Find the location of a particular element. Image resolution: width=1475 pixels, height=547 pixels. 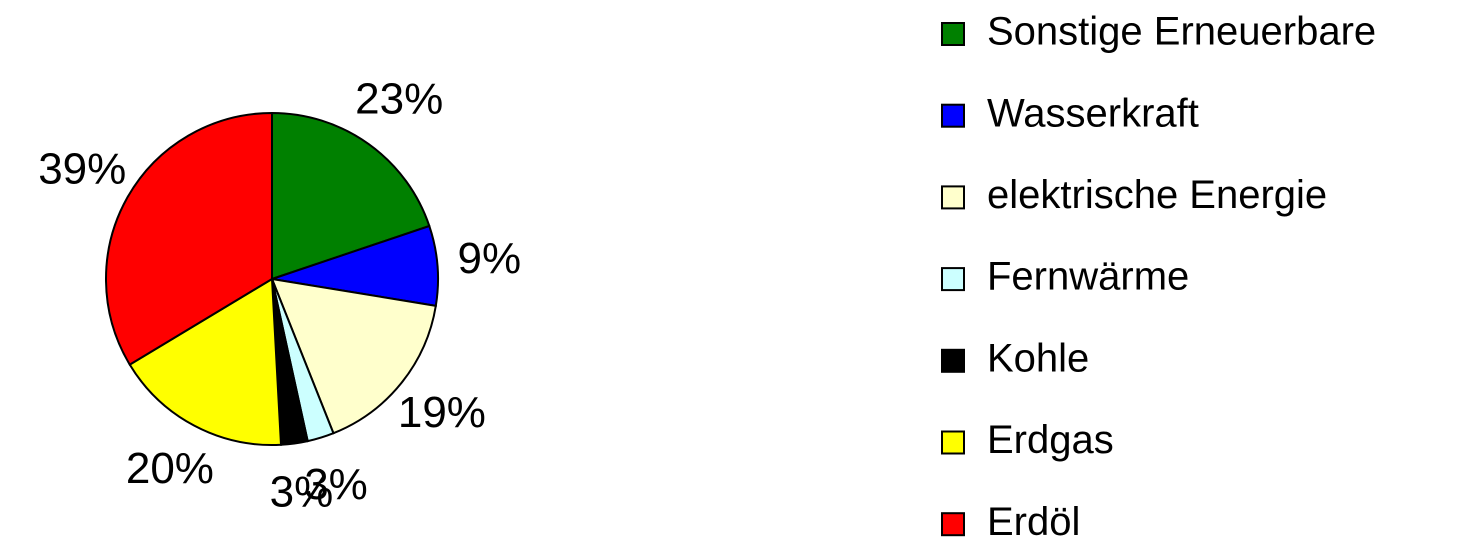

data-label: 39% is located at coordinates (82, 168).